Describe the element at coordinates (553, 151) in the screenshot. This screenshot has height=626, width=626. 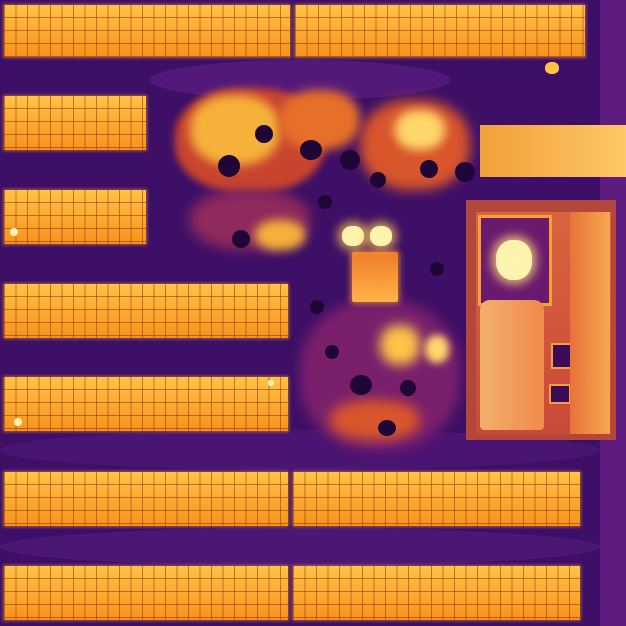
I see `bare-ground-strip` at that location.